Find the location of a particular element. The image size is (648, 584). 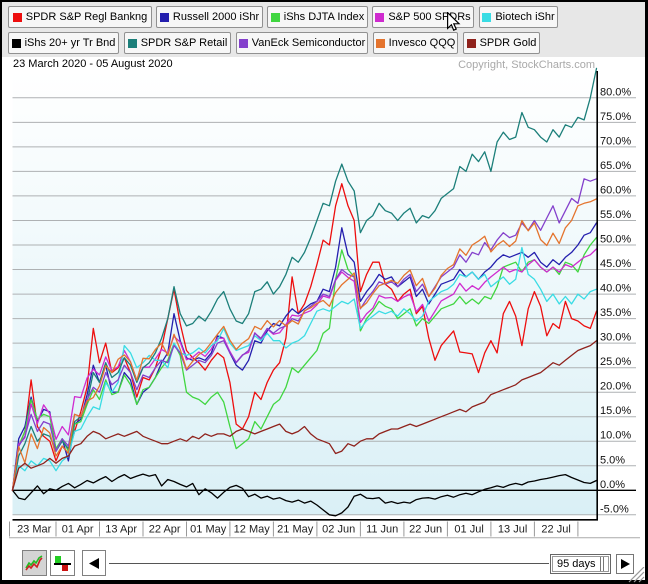

svg-text: 25.0% is located at coordinates (615, 362).